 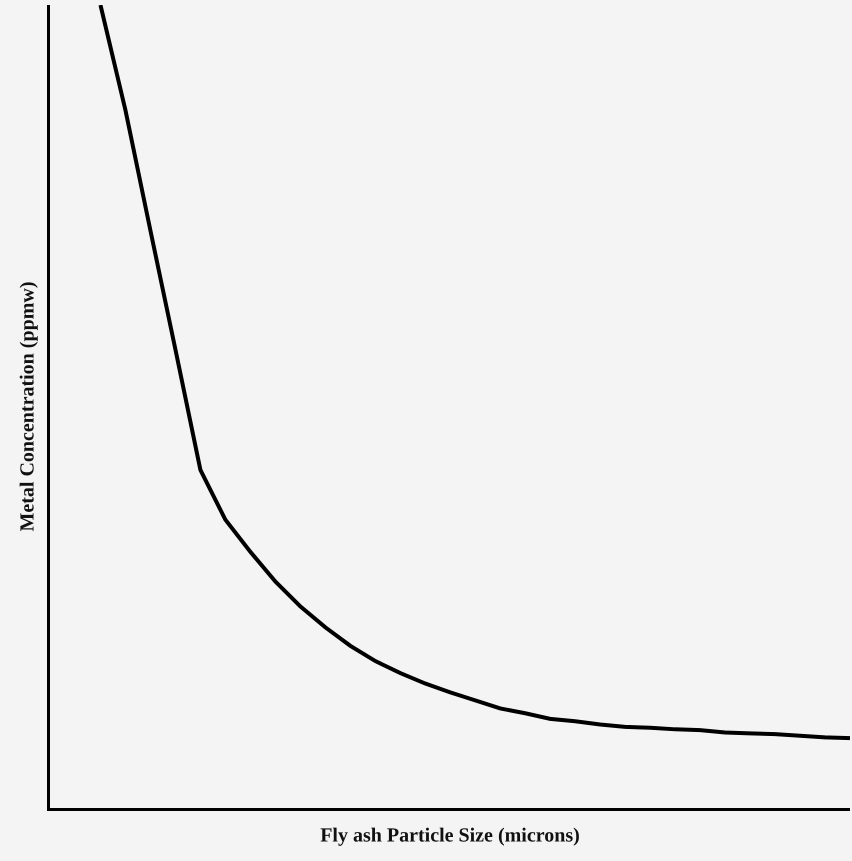 I want to click on x-axis-title: Fly ash Particle Size (microns), so click(x=450, y=835).